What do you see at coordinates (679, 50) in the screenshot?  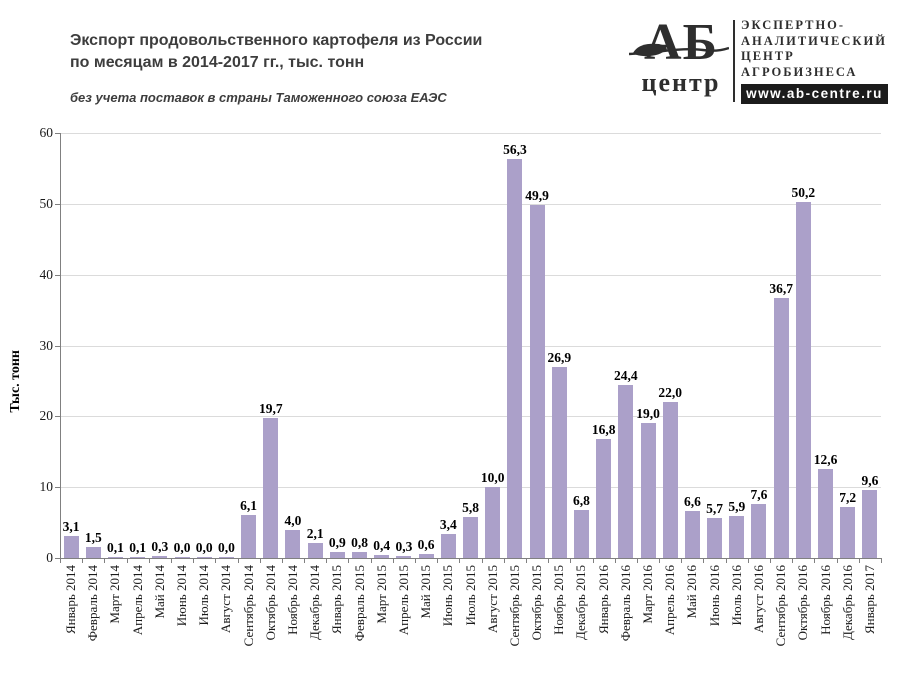 I see `leaf-icon` at bounding box center [679, 50].